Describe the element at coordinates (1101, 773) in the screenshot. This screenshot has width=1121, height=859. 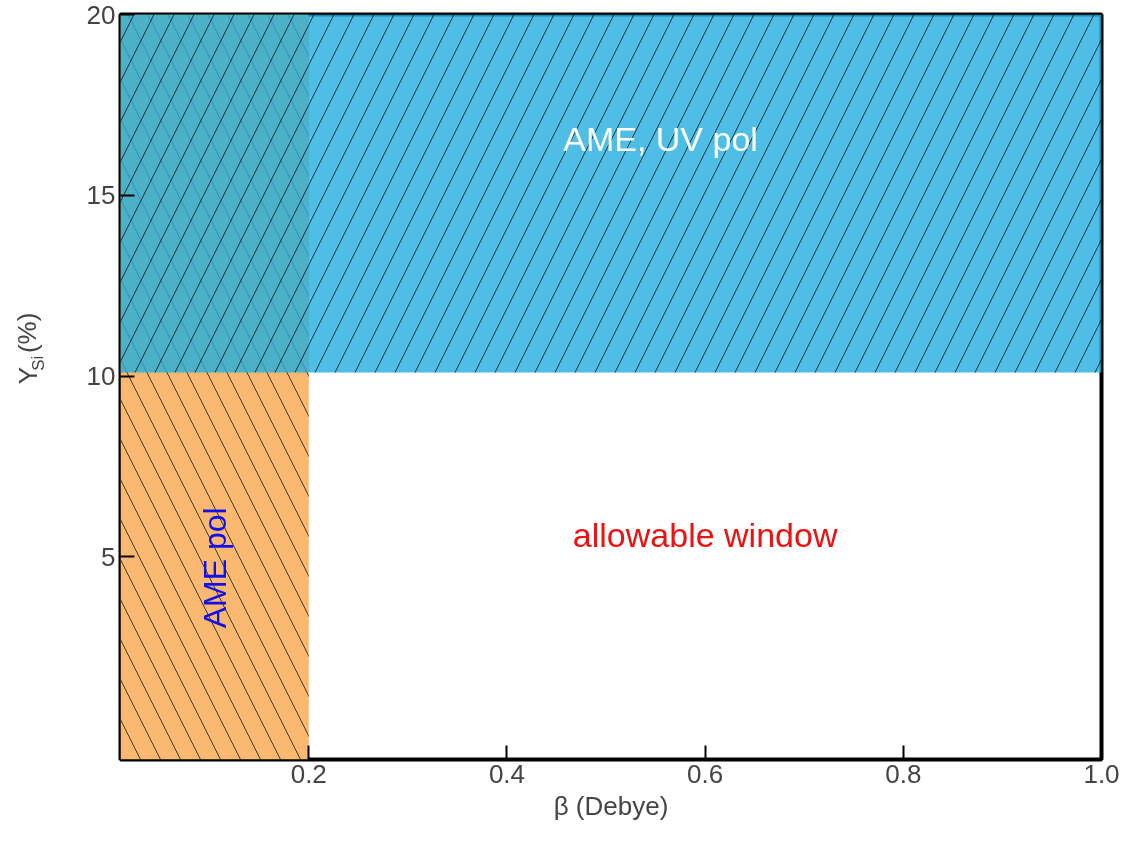
I see `x-tick-label: 1.0` at that location.